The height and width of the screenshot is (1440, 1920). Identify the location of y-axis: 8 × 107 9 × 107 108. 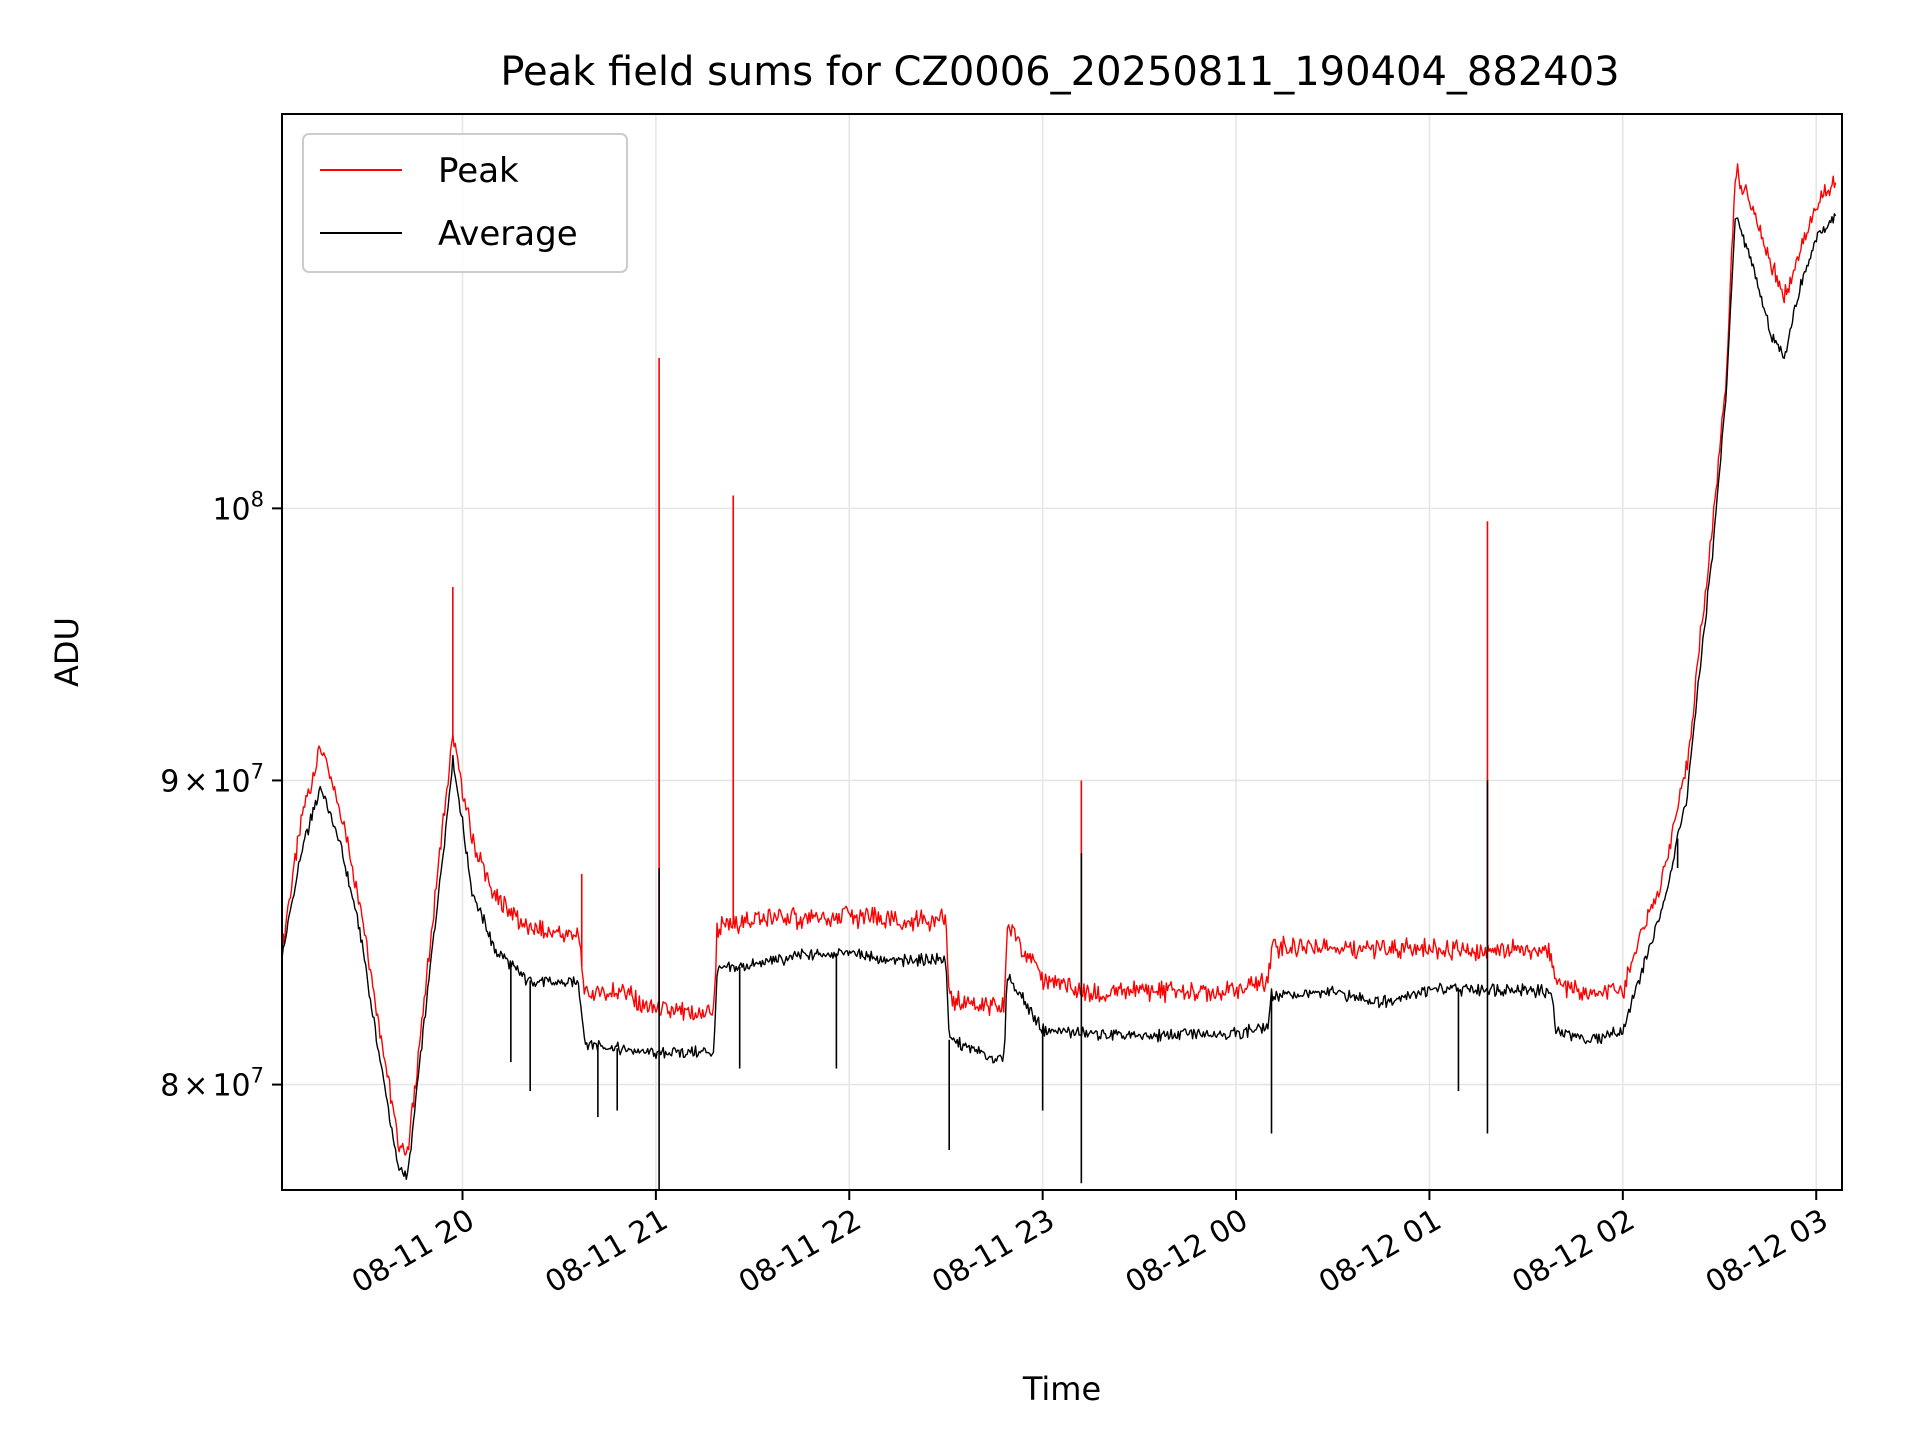
(221, 795).